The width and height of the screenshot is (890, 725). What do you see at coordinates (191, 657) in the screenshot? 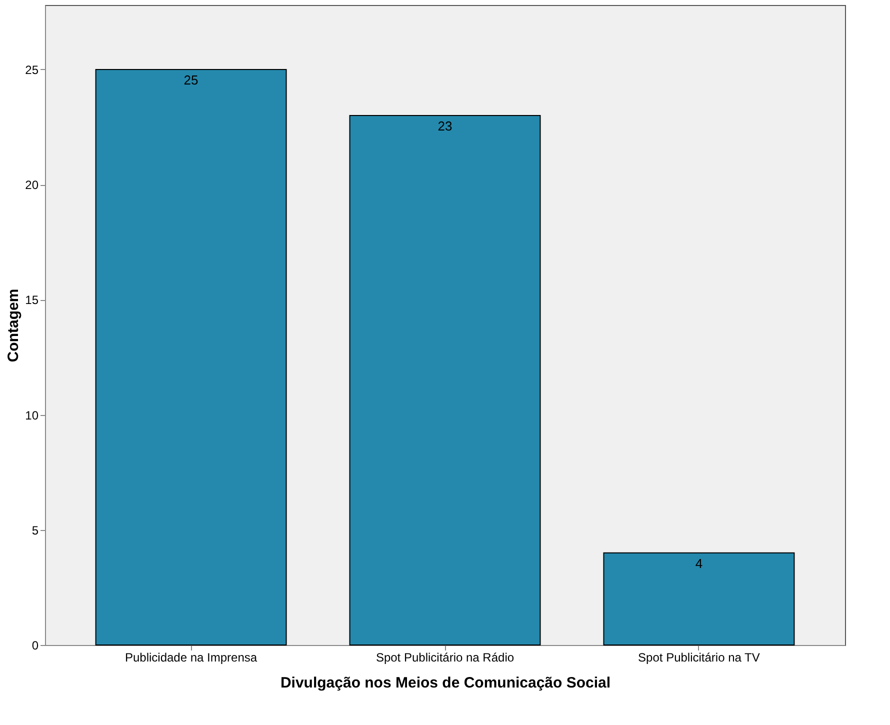
I see `x-tick-label: Publicidade na Imprensa` at bounding box center [191, 657].